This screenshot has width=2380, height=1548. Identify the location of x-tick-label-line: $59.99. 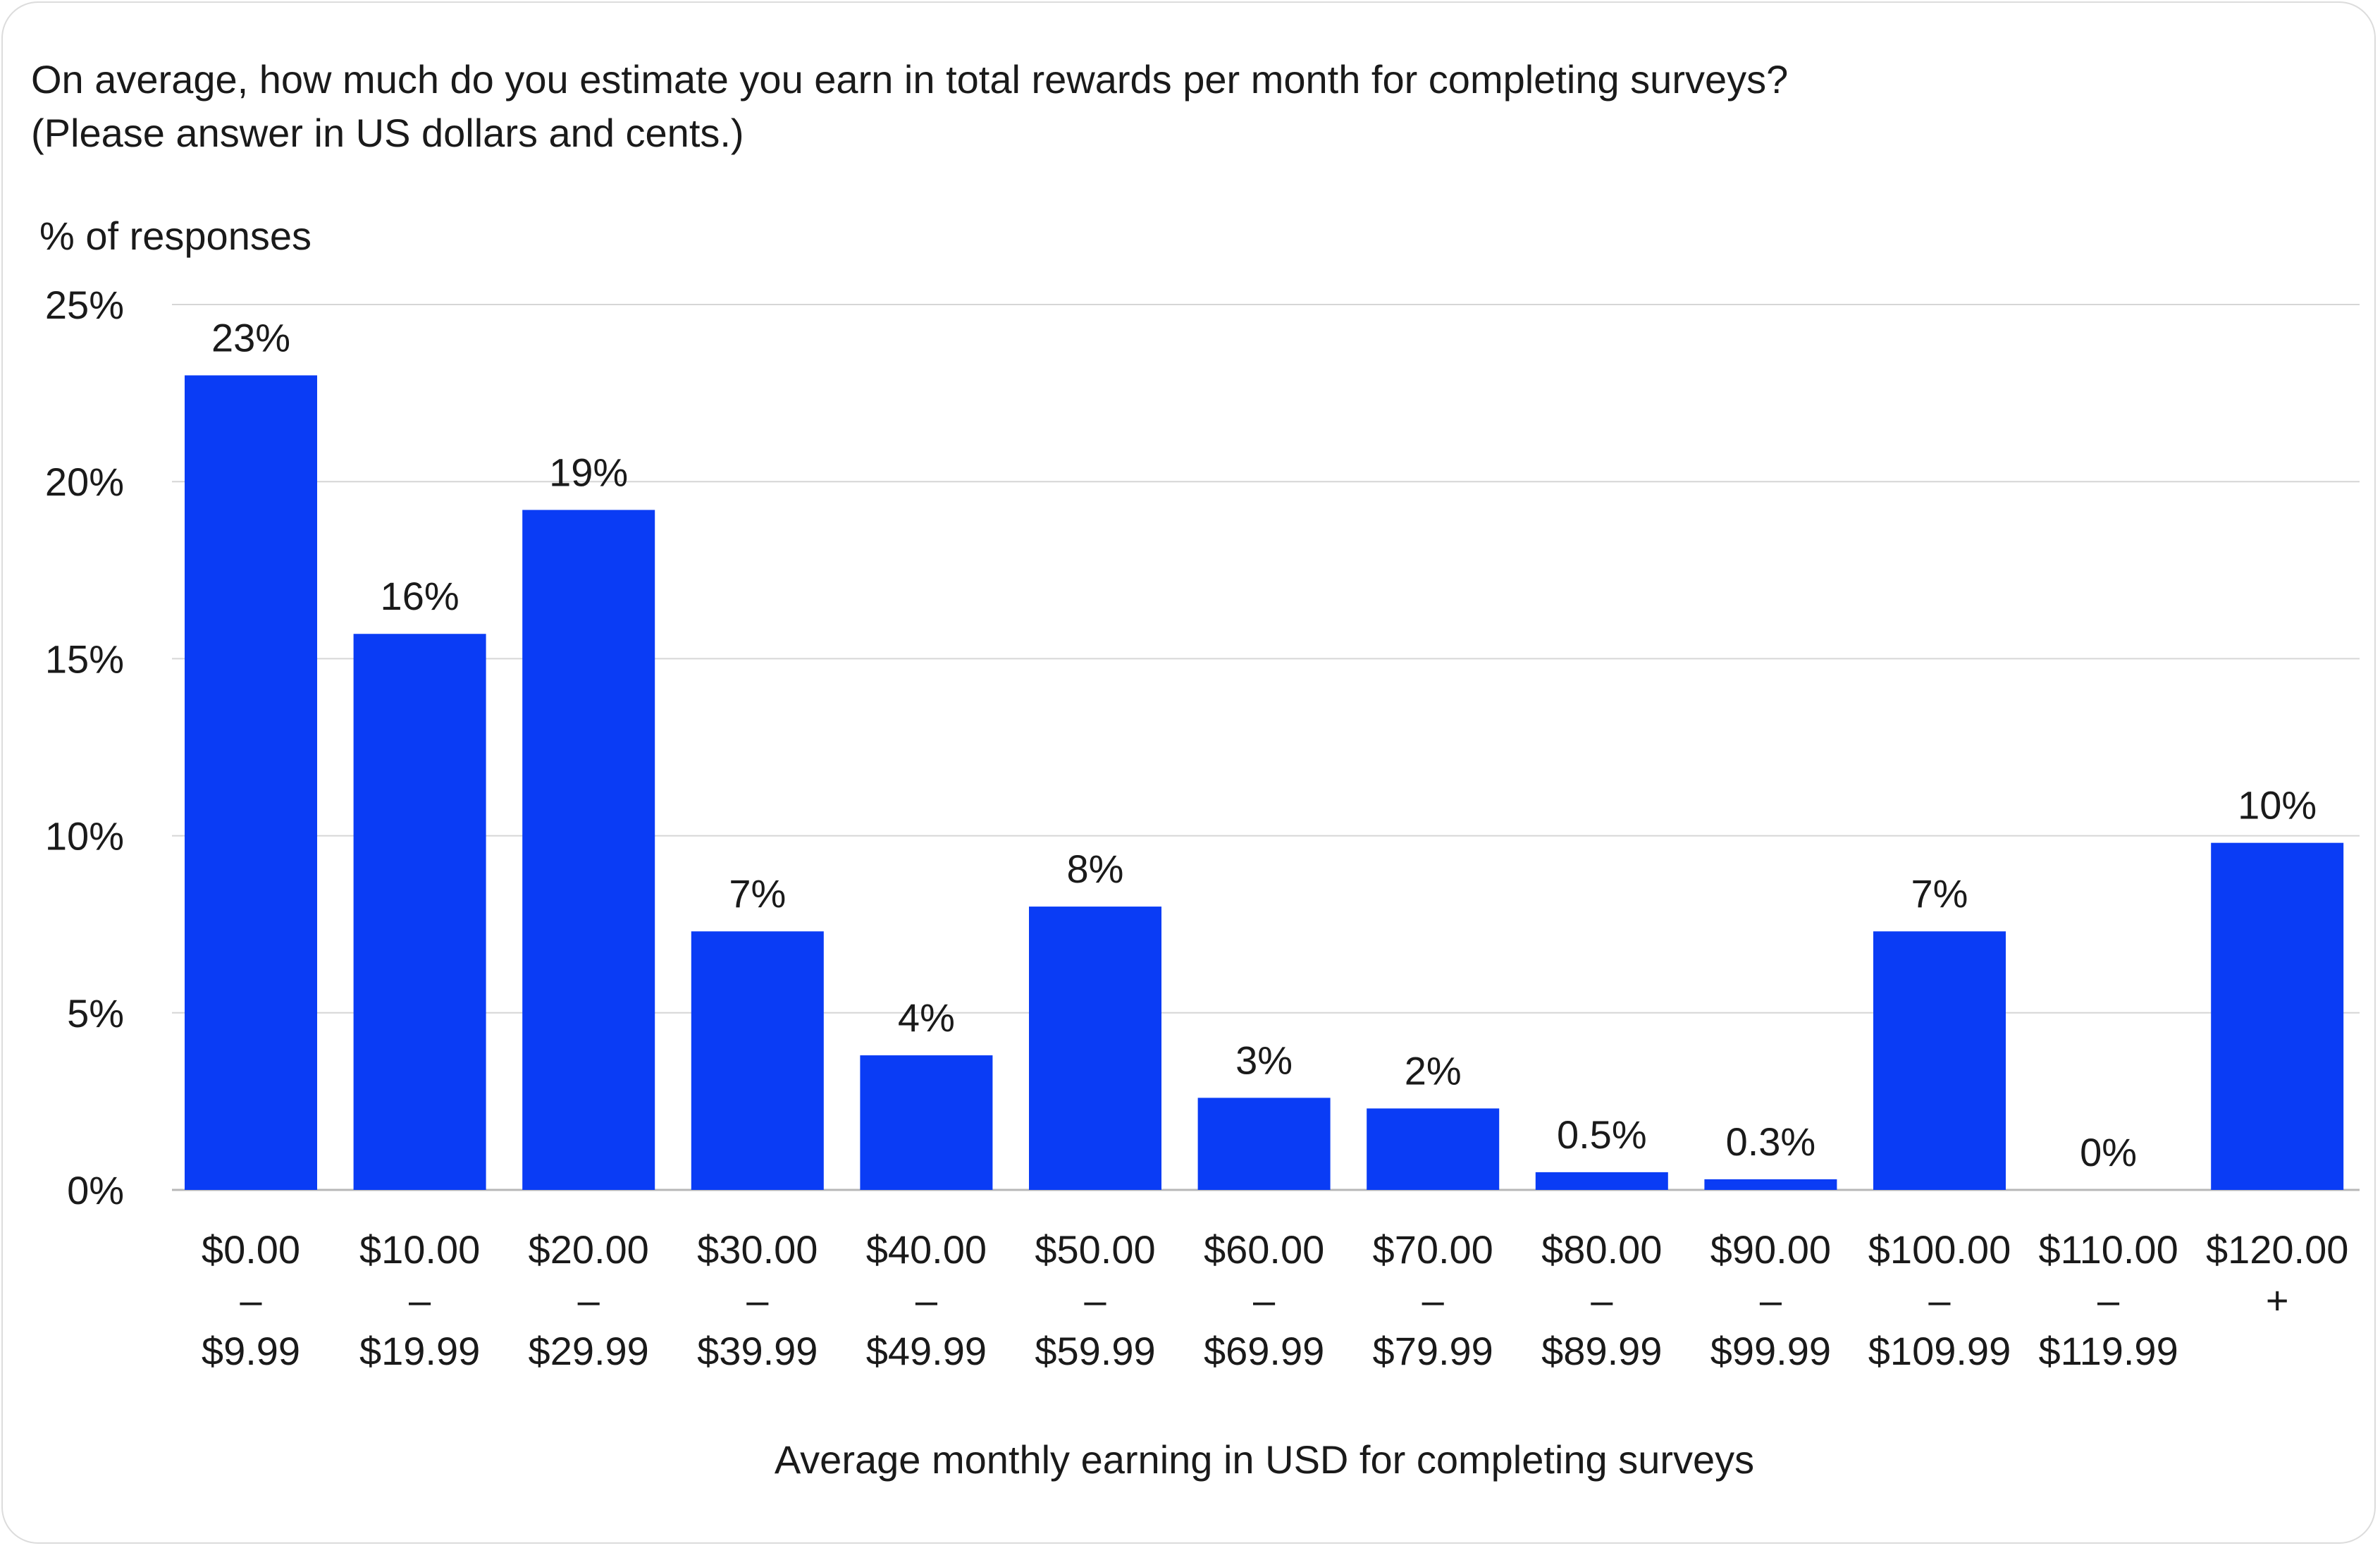
(1095, 1351).